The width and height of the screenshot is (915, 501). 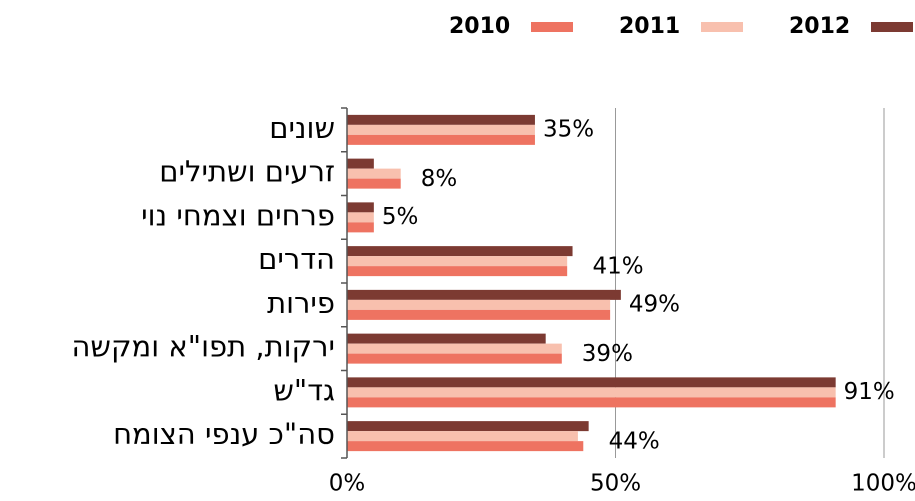 What do you see at coordinates (615, 484) in the screenshot?
I see `x-tick-label: 50%` at bounding box center [615, 484].